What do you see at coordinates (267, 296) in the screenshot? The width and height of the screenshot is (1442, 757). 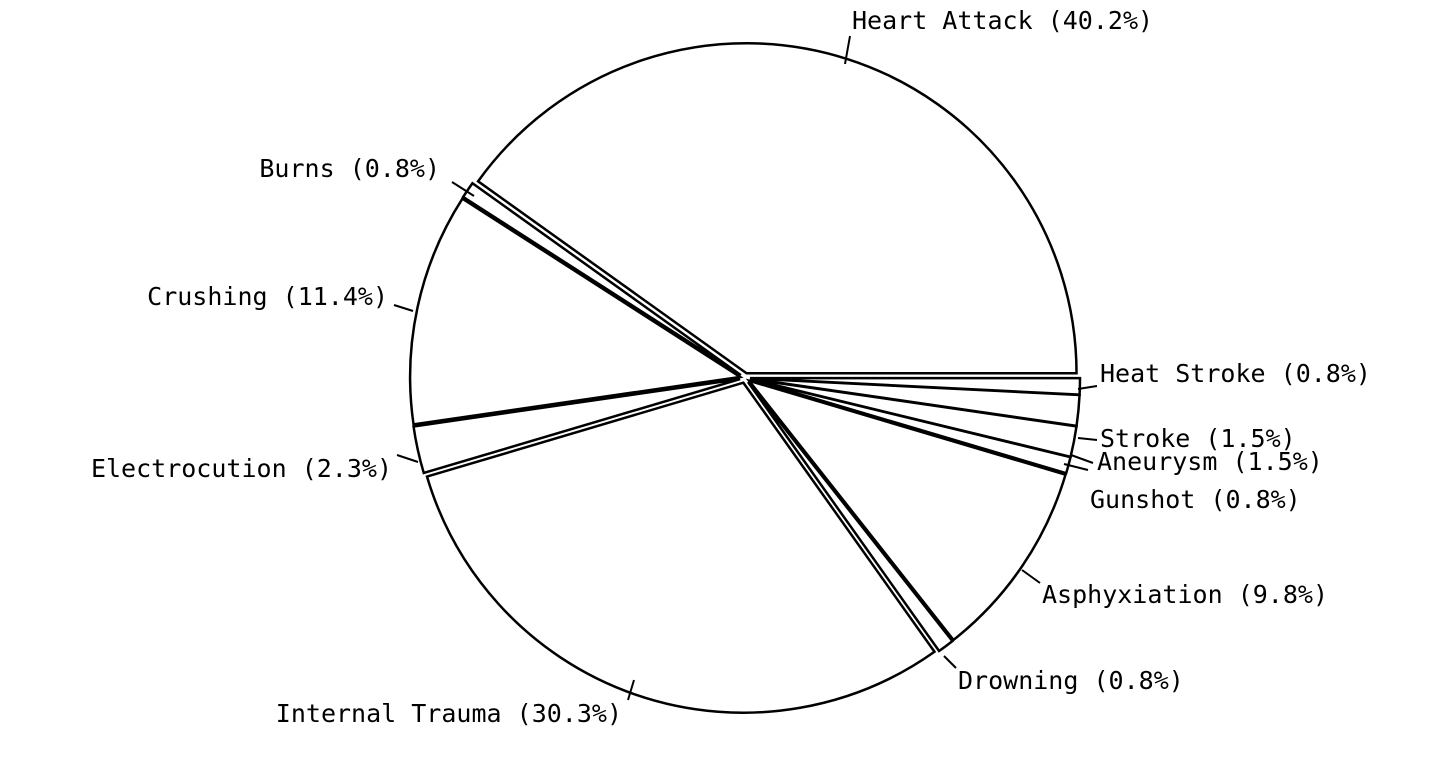 I see `slice-label: Crushing (11.4%)` at bounding box center [267, 296].